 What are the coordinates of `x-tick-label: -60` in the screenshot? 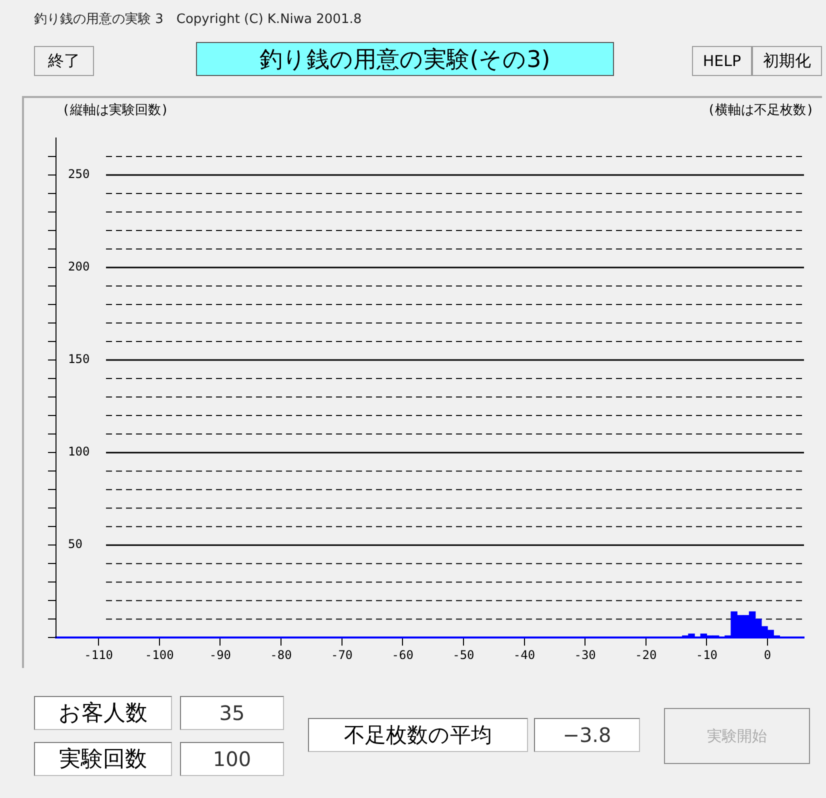 It's located at (403, 655).